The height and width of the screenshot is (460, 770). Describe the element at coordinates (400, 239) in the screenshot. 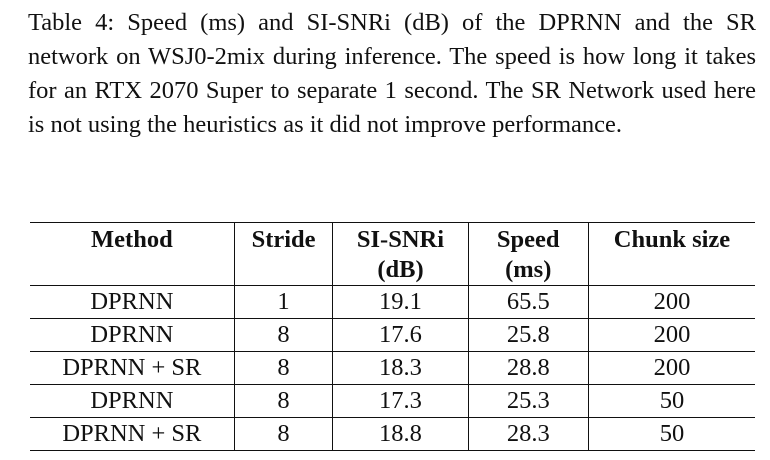

I see `header-sisnri-line1: SI-SNRi` at that location.